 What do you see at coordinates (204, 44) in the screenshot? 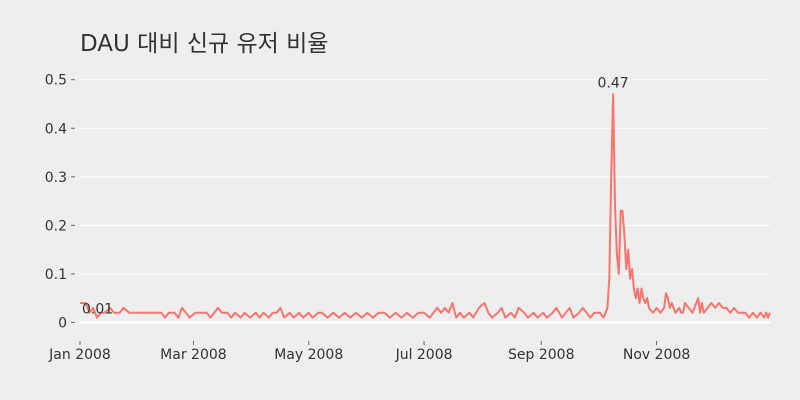
I see `chart-title: DAU 대비 신규 유저 비율` at bounding box center [204, 44].